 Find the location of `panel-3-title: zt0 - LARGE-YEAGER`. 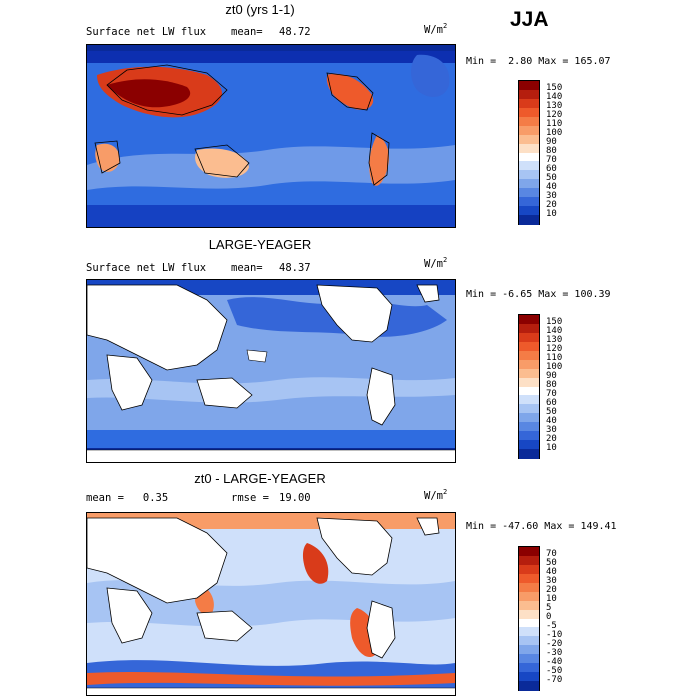

panel-3-title: zt0 - LARGE-YEAGER is located at coordinates (260, 478).